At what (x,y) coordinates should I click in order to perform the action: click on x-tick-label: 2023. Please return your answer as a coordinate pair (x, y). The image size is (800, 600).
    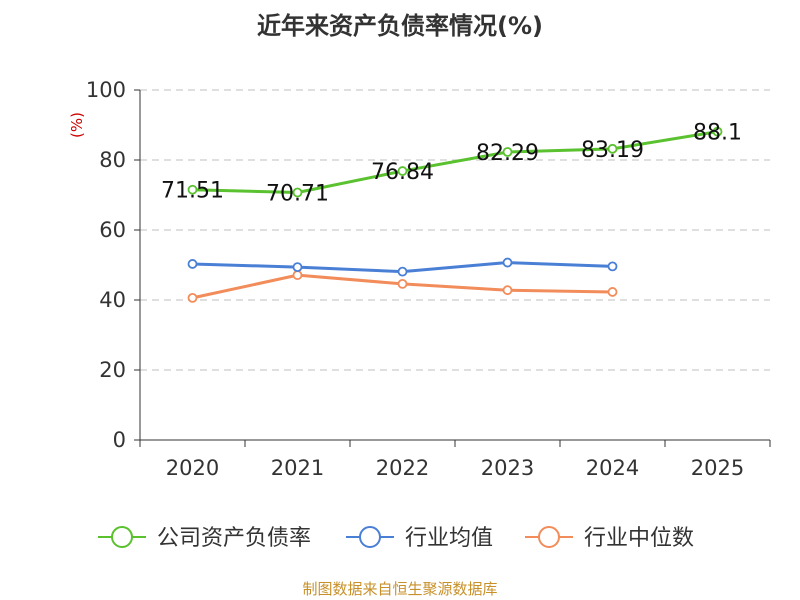
    Looking at the image, I should click on (507, 468).